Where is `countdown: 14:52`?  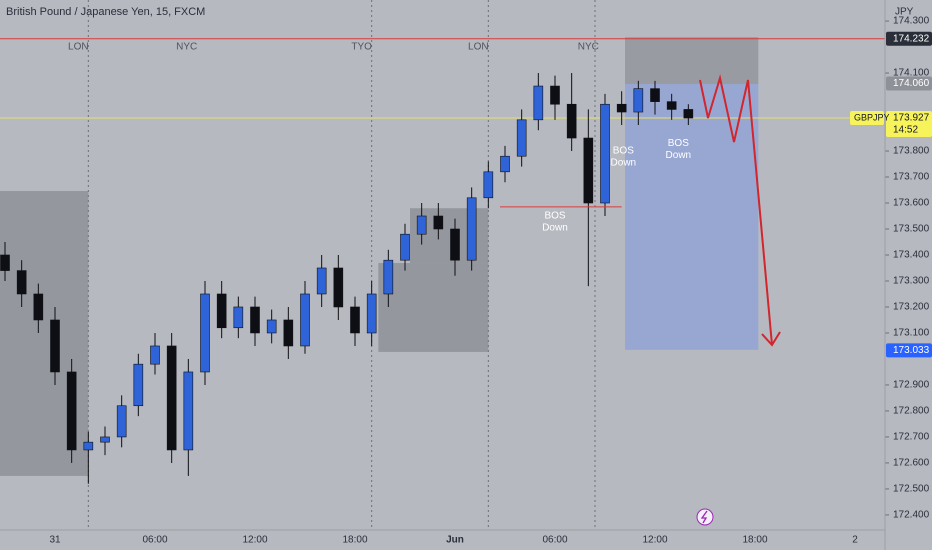 countdown: 14:52 is located at coordinates (905, 130).